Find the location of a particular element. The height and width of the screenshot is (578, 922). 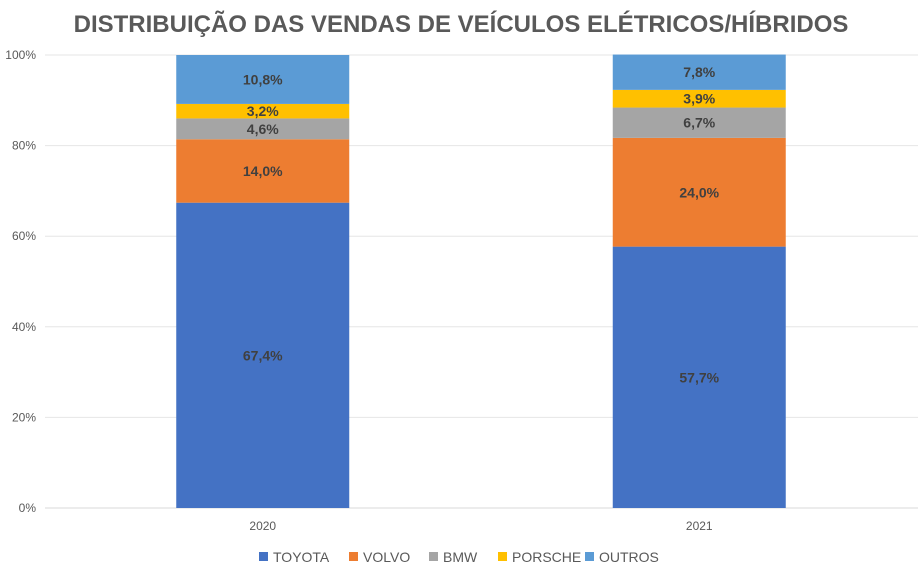

data-label: 57,7% is located at coordinates (699, 377).